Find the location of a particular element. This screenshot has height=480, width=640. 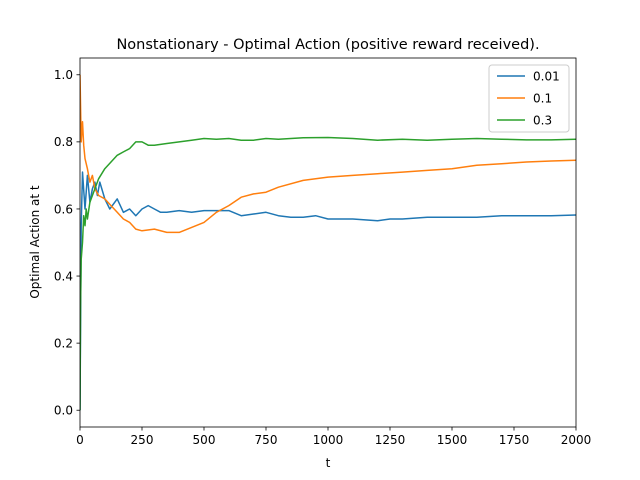

legend-box is located at coordinates (529, 98).